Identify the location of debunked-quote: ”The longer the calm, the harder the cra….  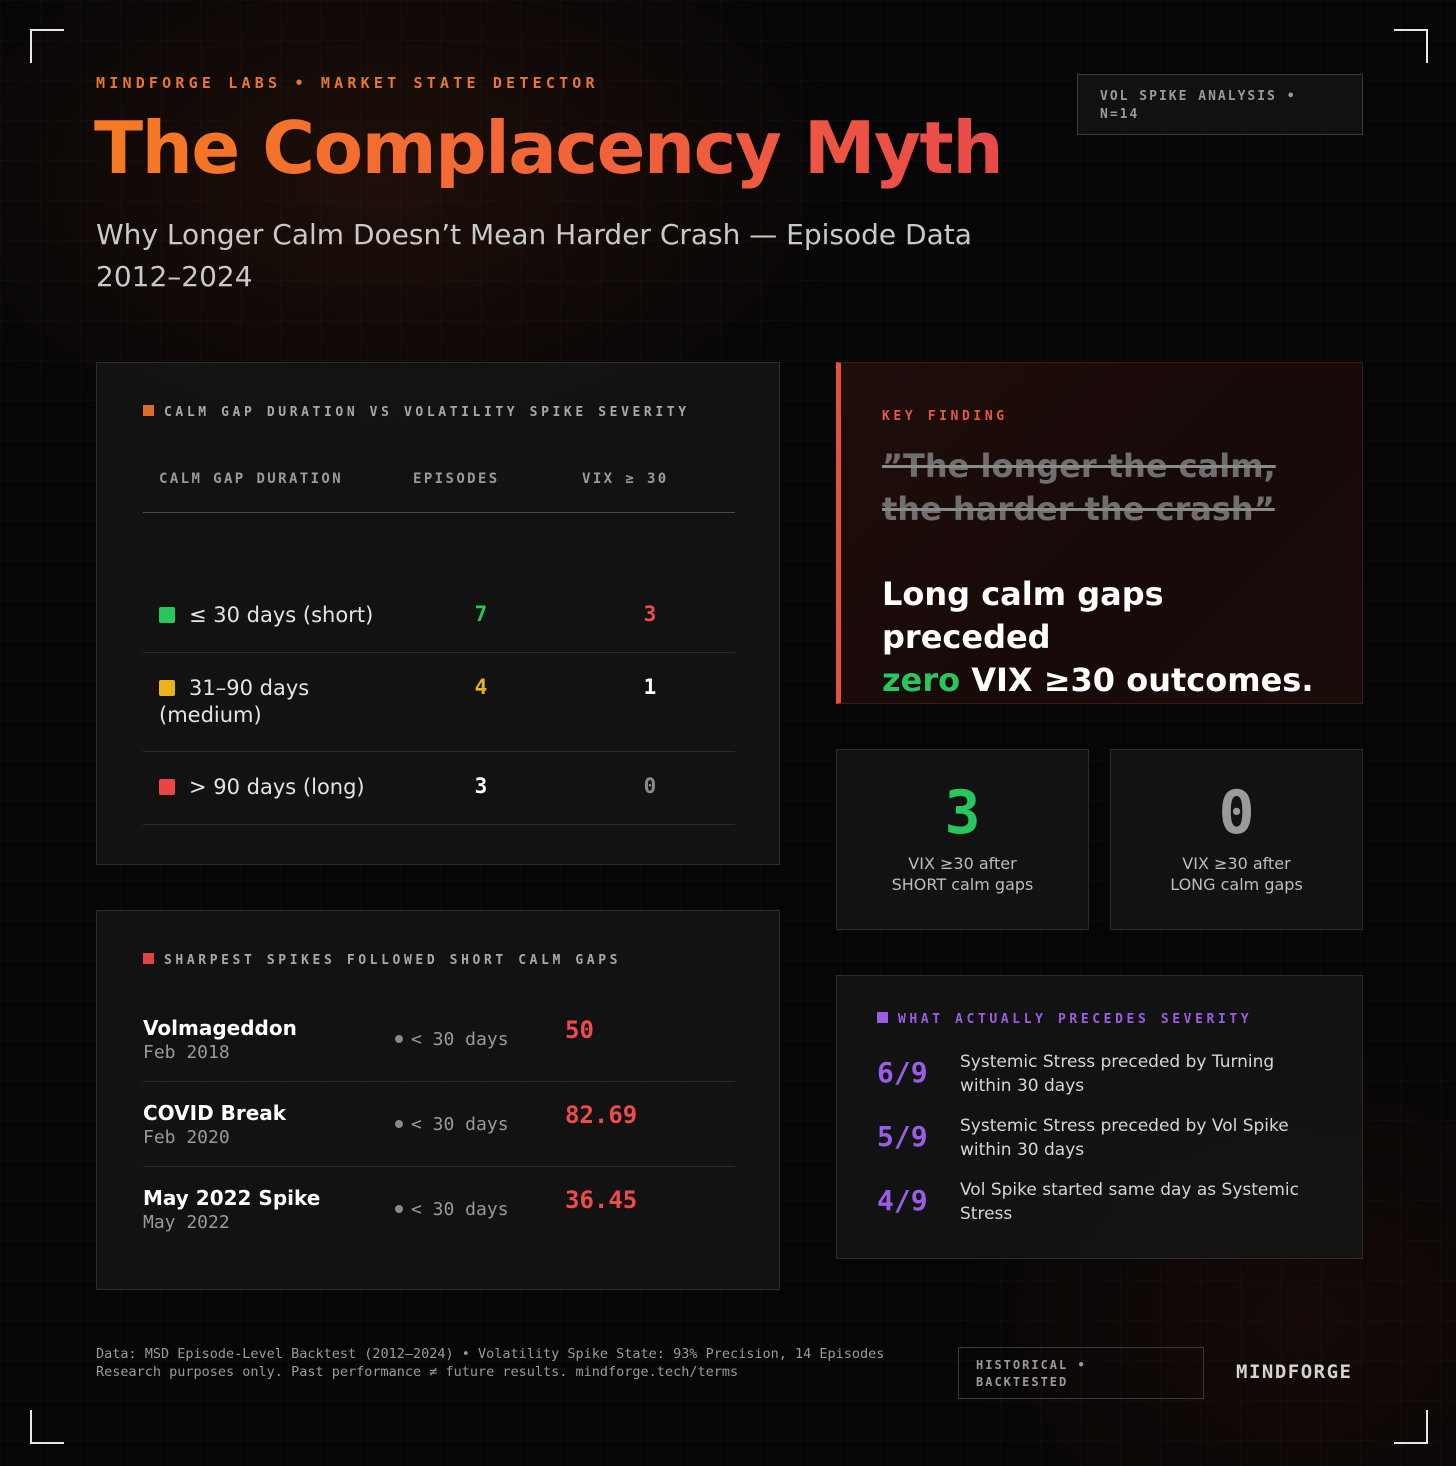
(1079, 487).